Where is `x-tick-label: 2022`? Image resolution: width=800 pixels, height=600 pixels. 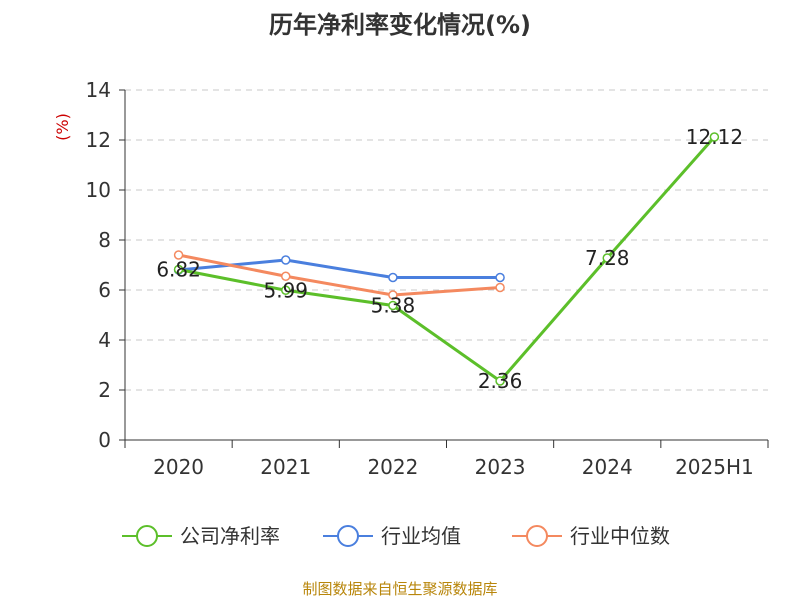
x-tick-label: 2022 is located at coordinates (392, 467).